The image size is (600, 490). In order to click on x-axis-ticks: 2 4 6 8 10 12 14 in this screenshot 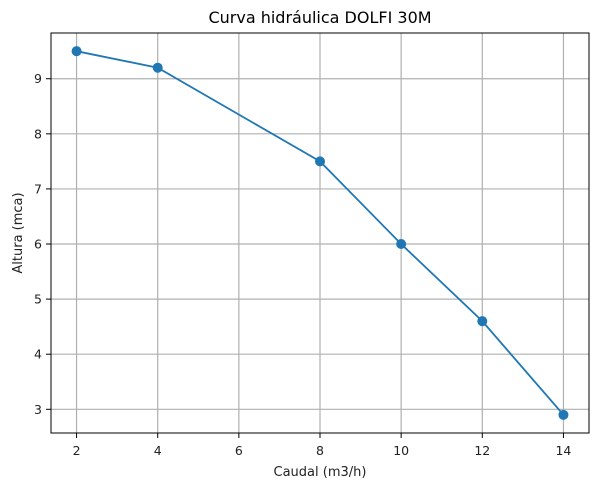, I will do `click(322, 445)`.